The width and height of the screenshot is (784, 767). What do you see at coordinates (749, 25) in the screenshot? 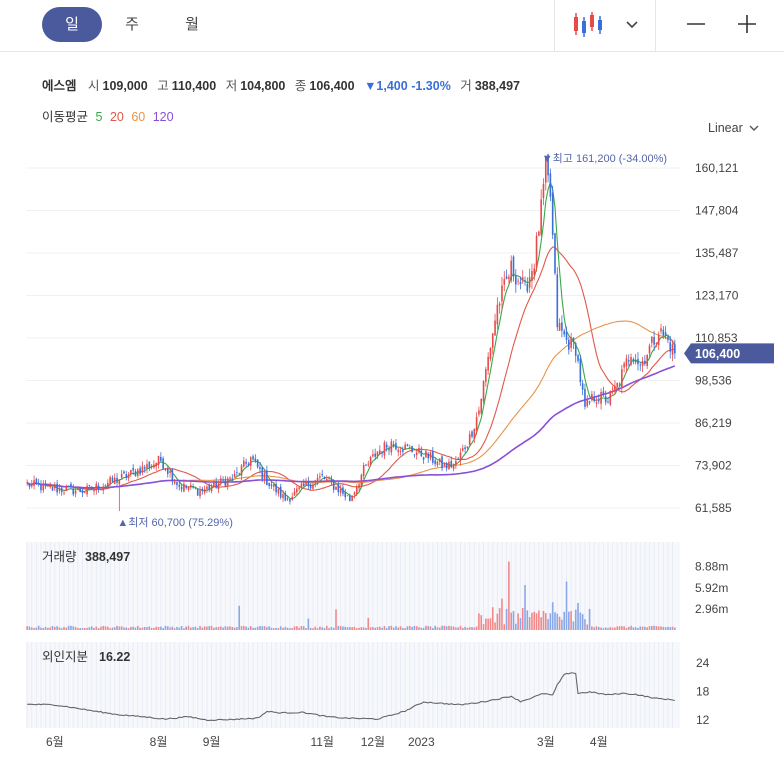
I see `zoom-in-button` at bounding box center [749, 25].